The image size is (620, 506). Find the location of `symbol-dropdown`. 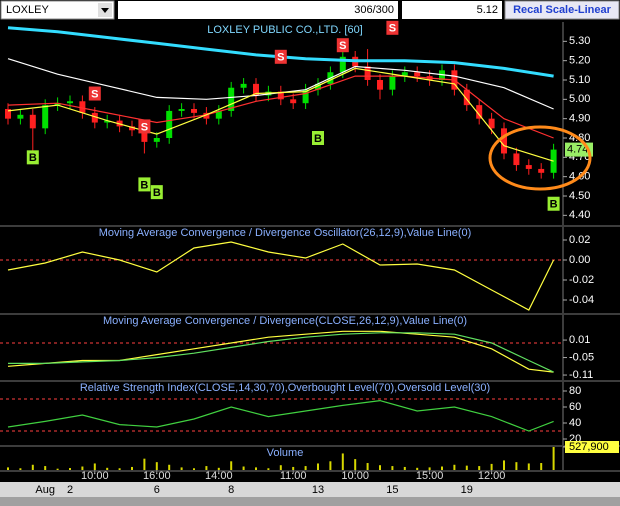

symbol-dropdown is located at coordinates (57, 10).